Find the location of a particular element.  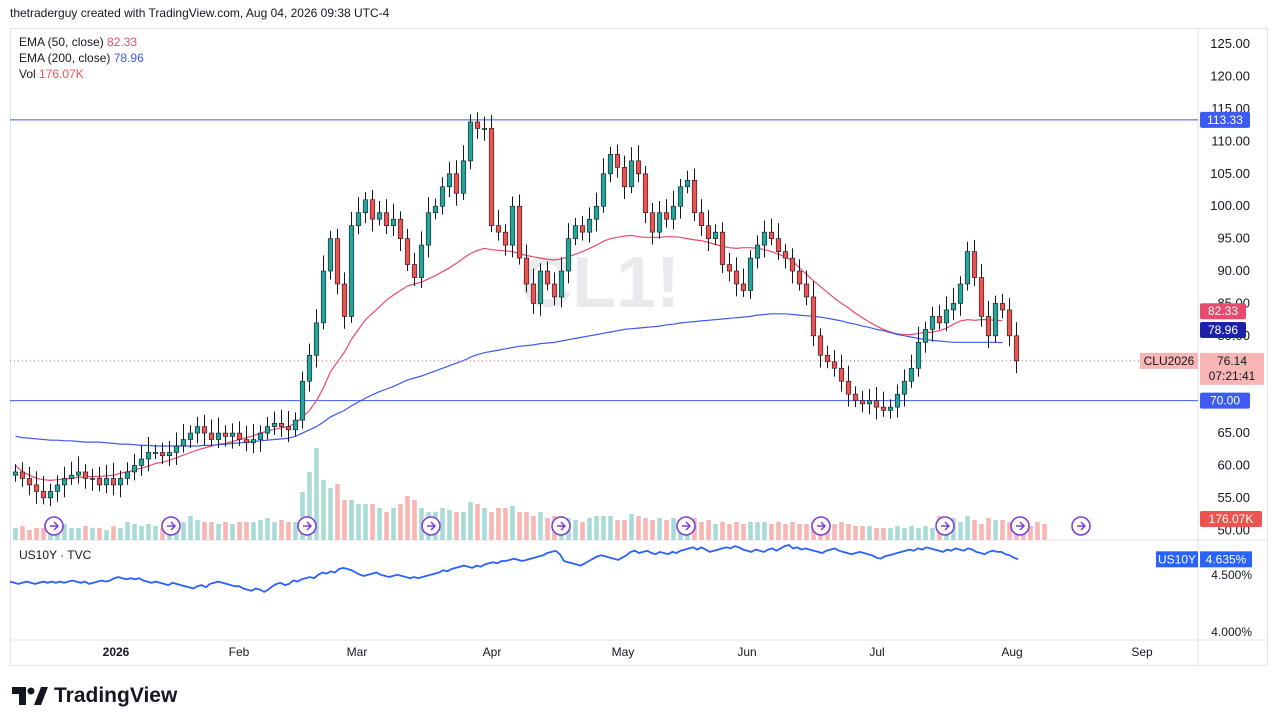

price-tick-label: 125.00 is located at coordinates (1230, 43).